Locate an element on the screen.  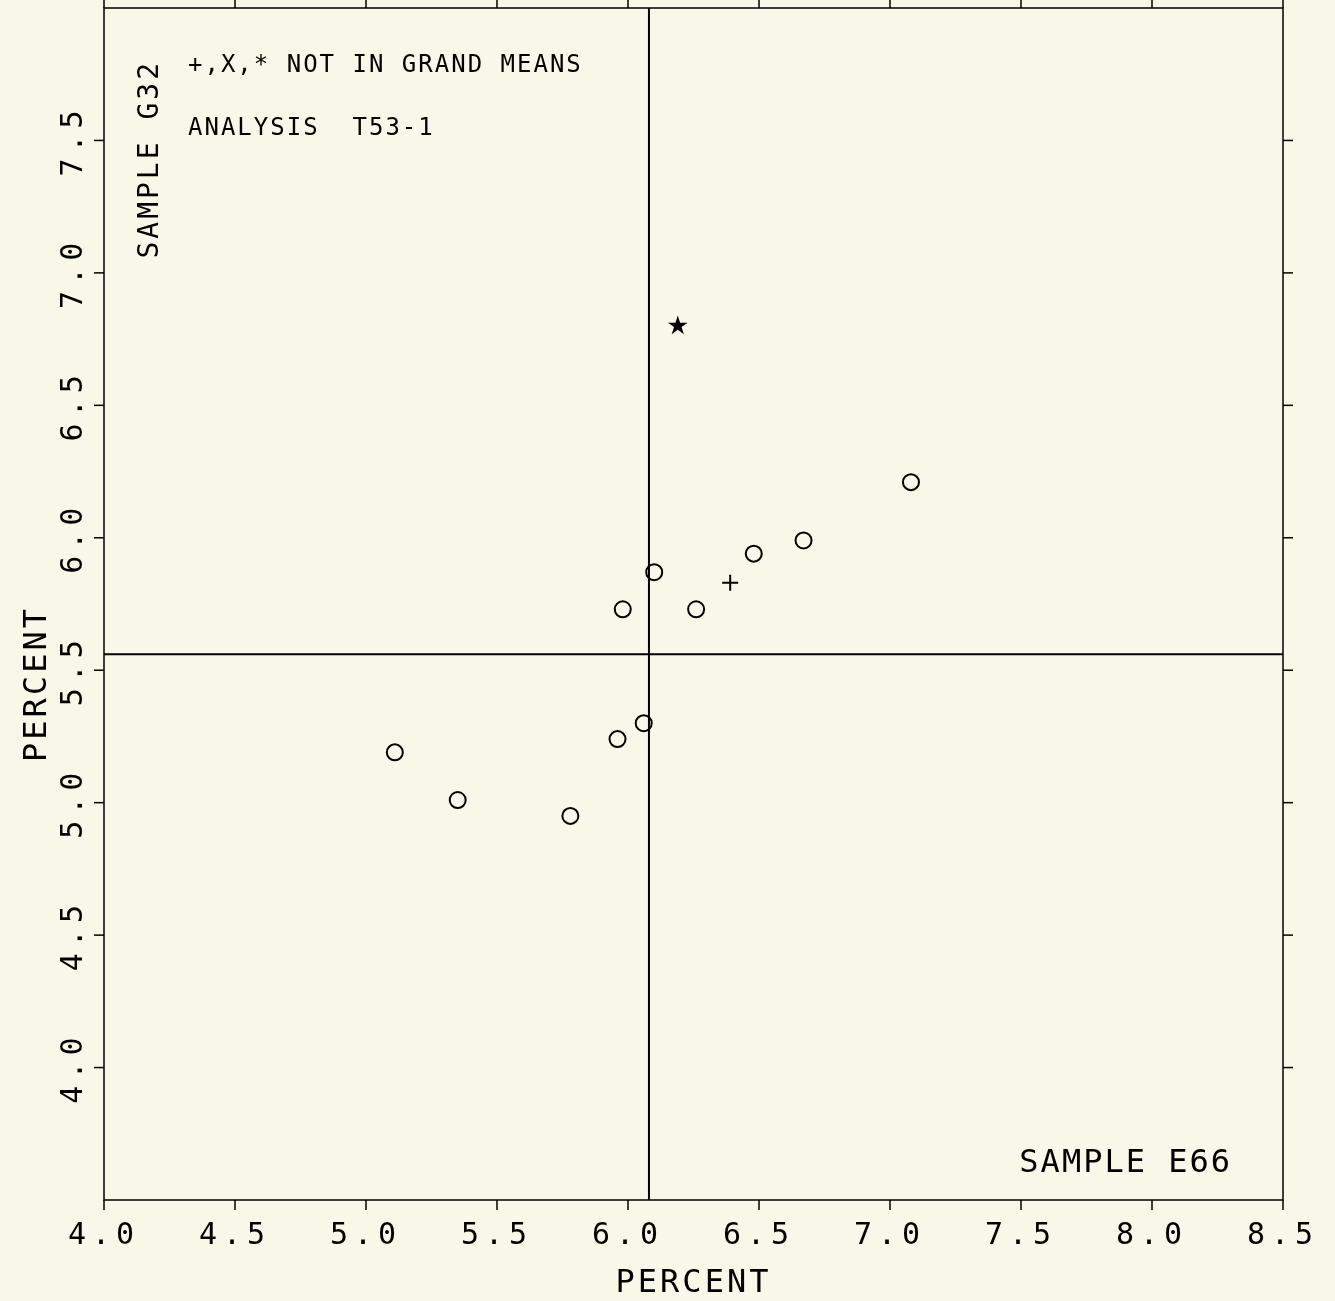
y-axis-title: PERCENT is located at coordinates (35, 684).